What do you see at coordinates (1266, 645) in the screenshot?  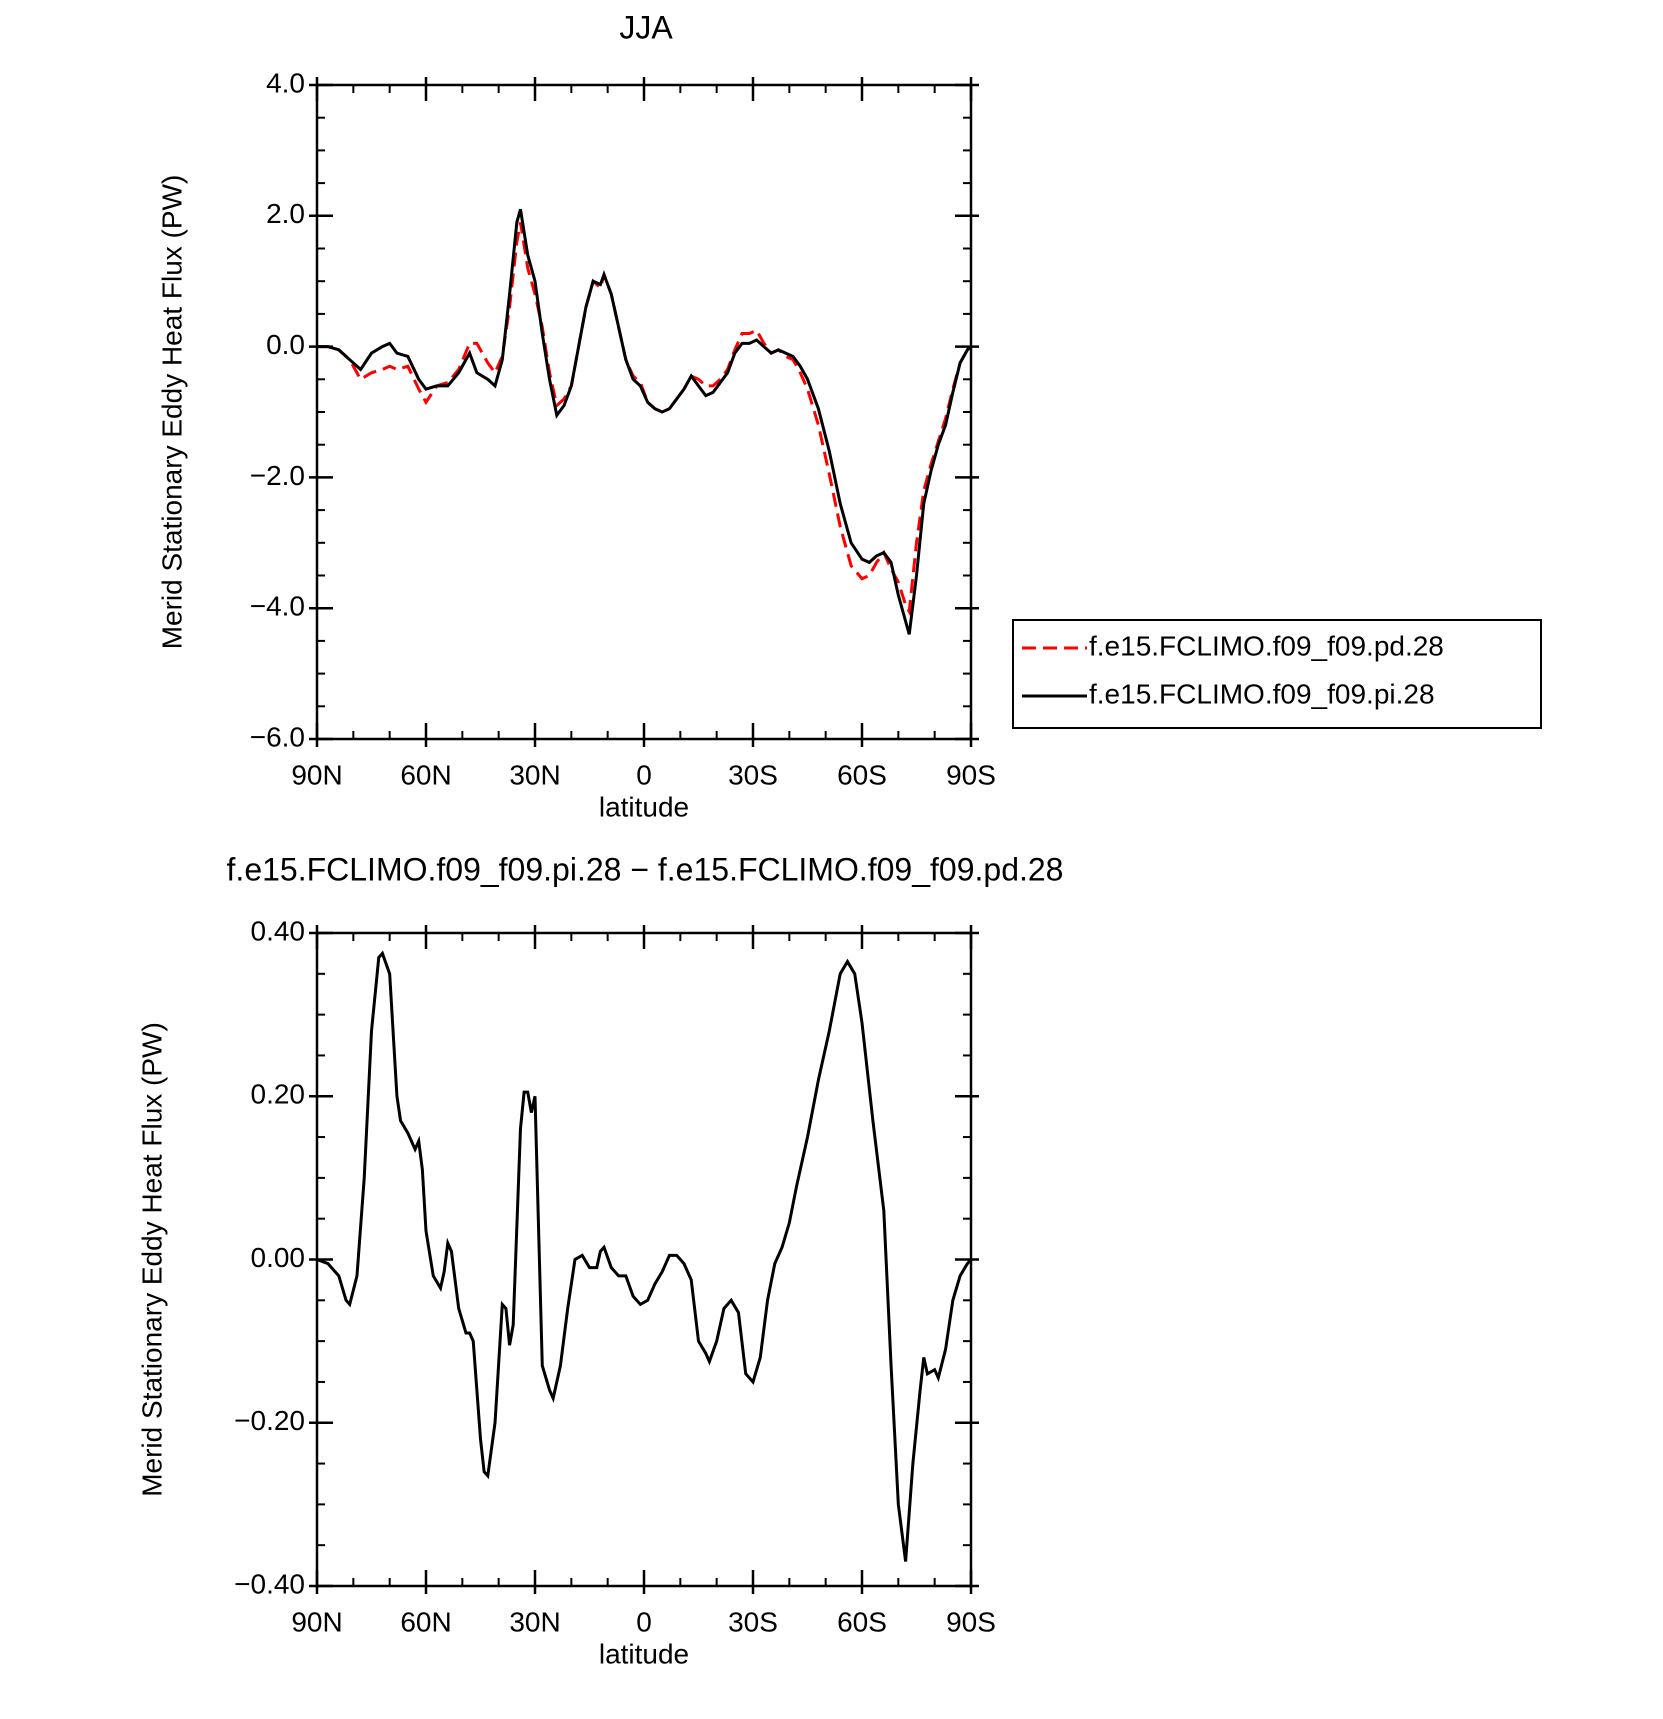 I see `legend-label: f.e15.FCLIMO.f09_f09.pd.28` at bounding box center [1266, 645].